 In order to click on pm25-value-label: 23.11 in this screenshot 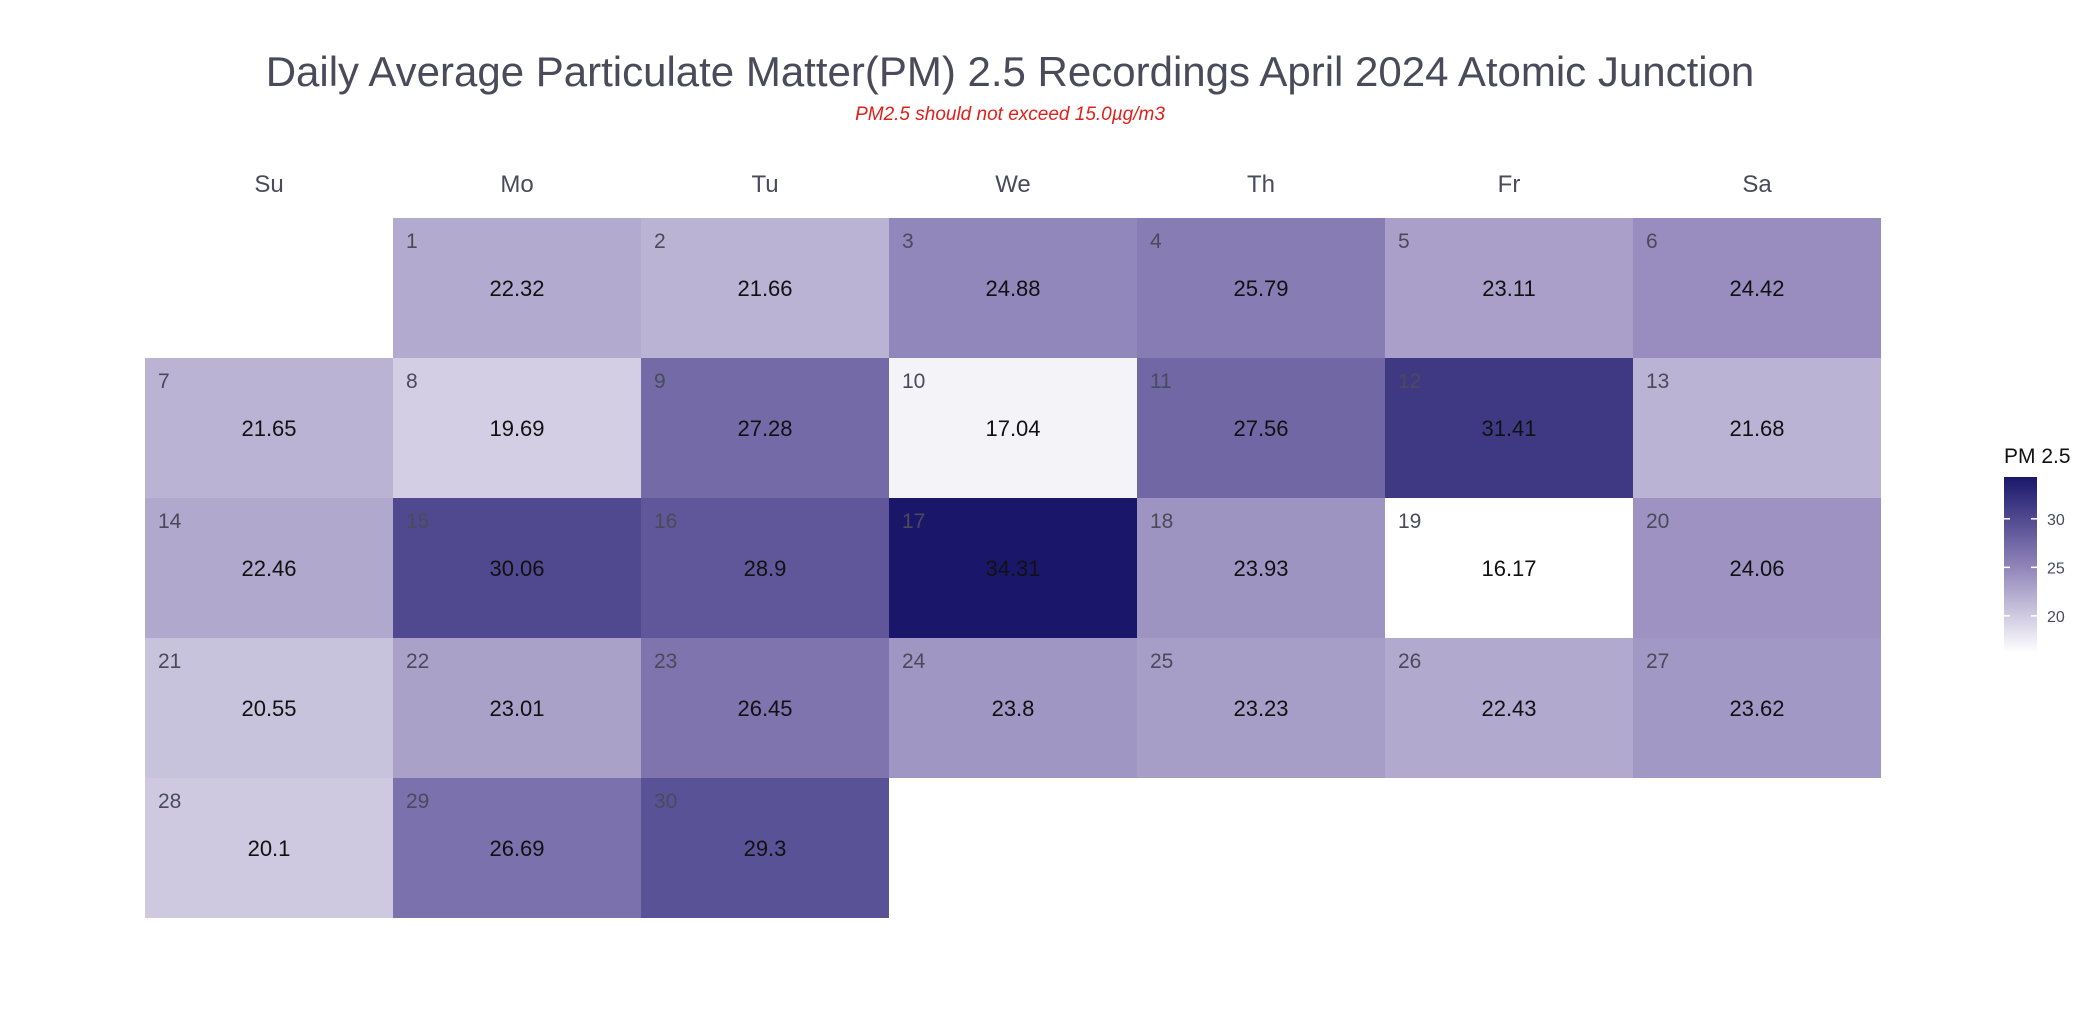, I will do `click(1508, 288)`.